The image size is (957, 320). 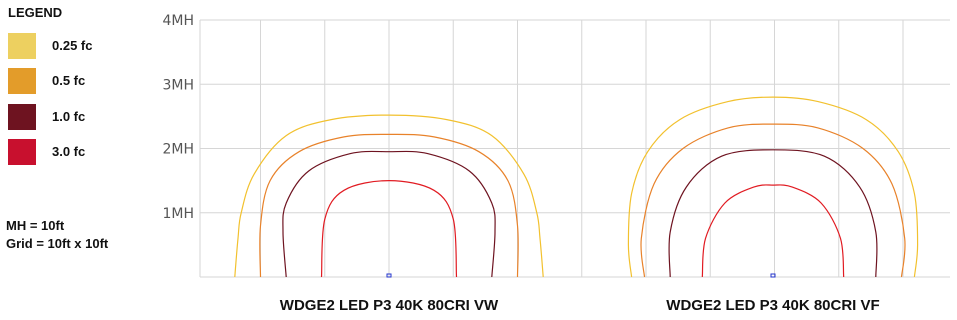 What do you see at coordinates (178, 150) in the screenshot?
I see `y-tick-label: 2MH` at bounding box center [178, 150].